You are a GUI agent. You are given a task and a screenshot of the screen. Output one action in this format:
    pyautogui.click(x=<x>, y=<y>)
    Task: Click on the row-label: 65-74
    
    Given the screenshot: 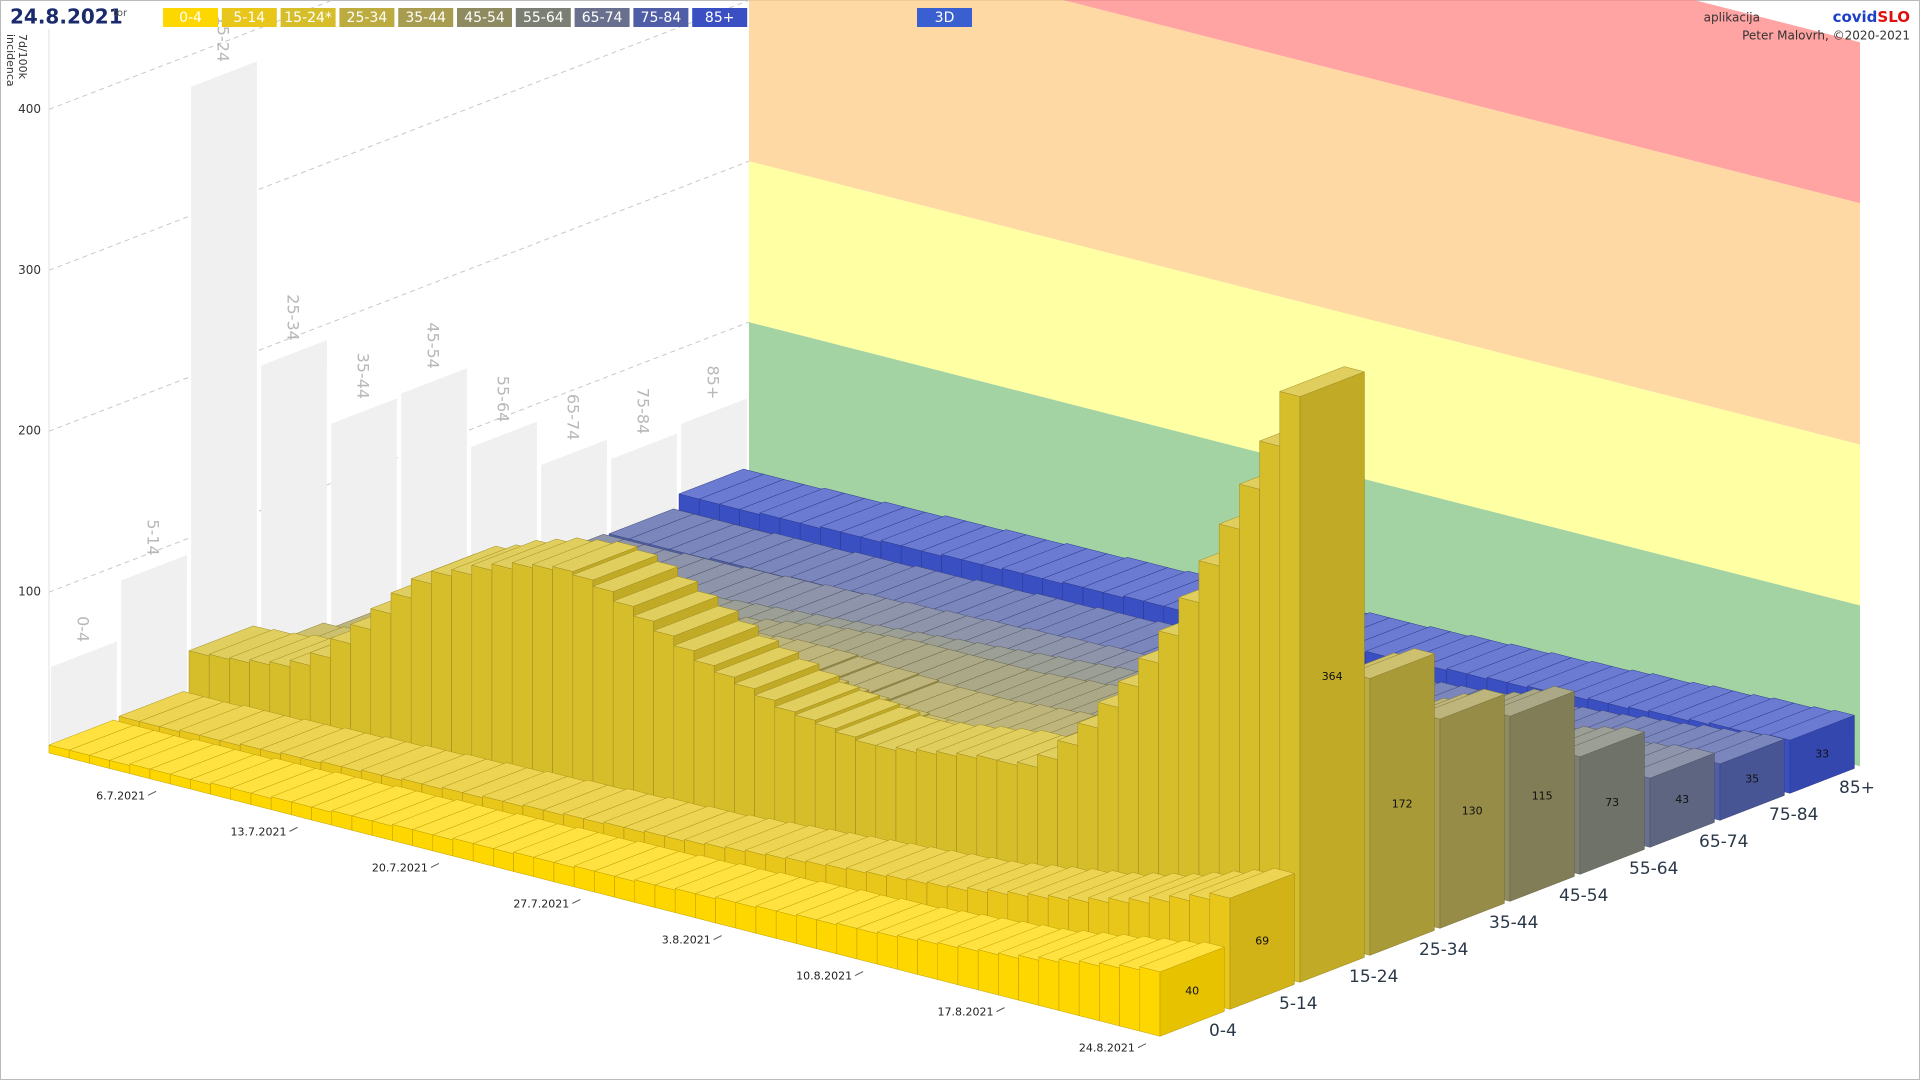 What is the action you would take?
    pyautogui.click(x=1723, y=842)
    